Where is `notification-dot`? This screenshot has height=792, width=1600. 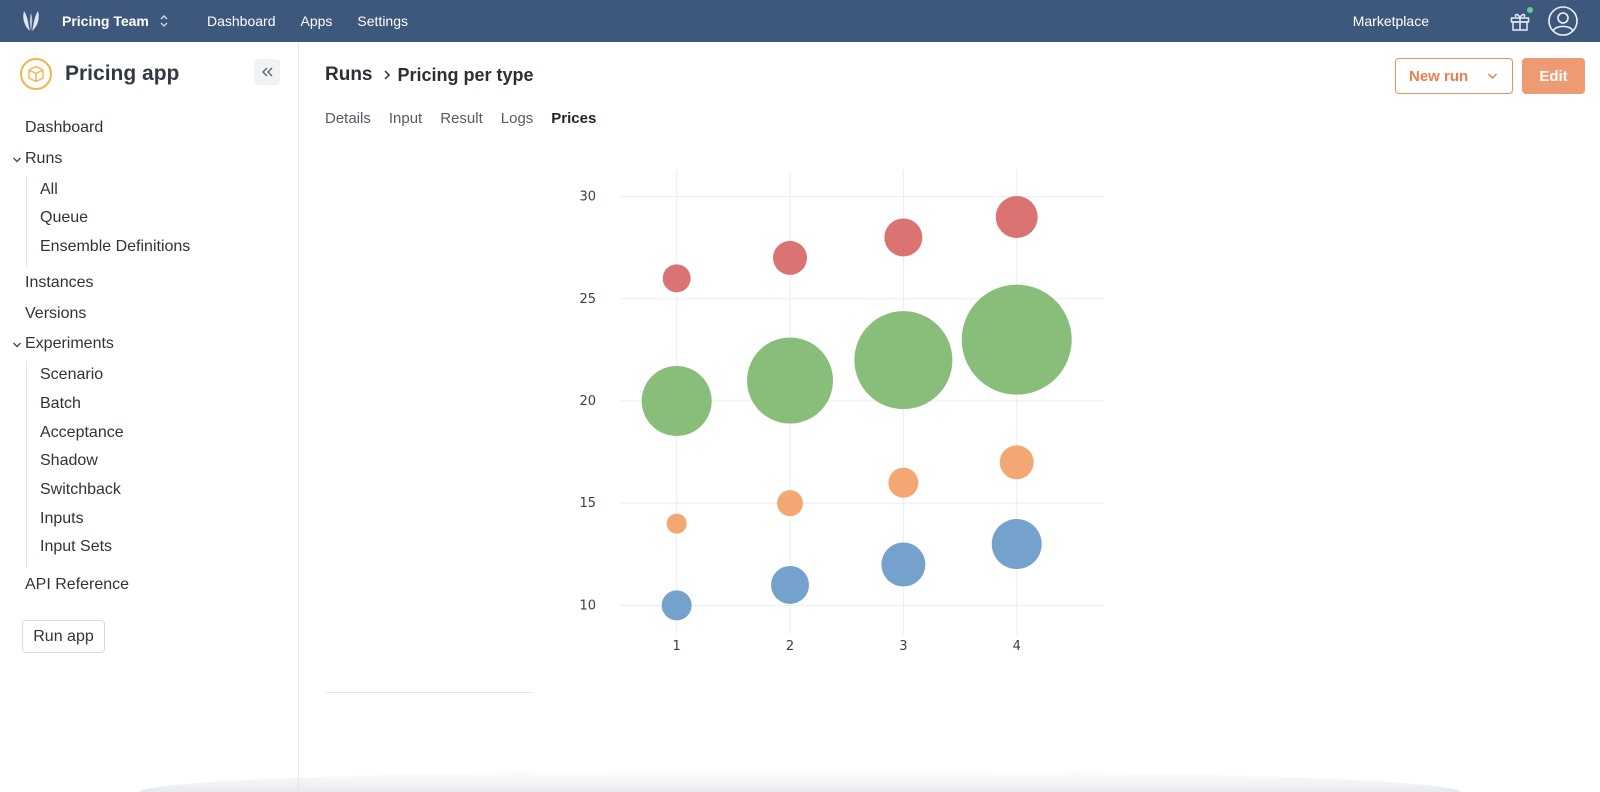
notification-dot is located at coordinates (1530, 10).